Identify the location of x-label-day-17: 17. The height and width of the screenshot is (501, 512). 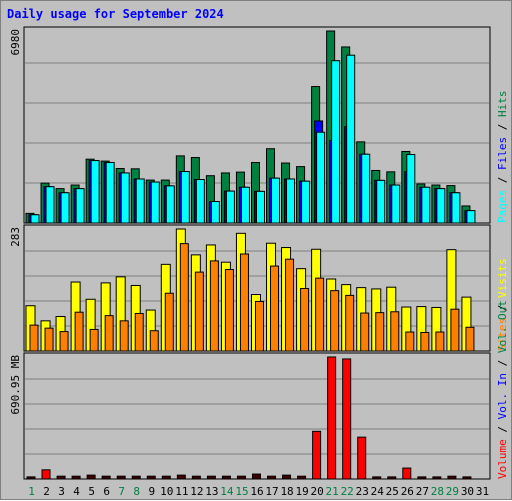
(271, 491).